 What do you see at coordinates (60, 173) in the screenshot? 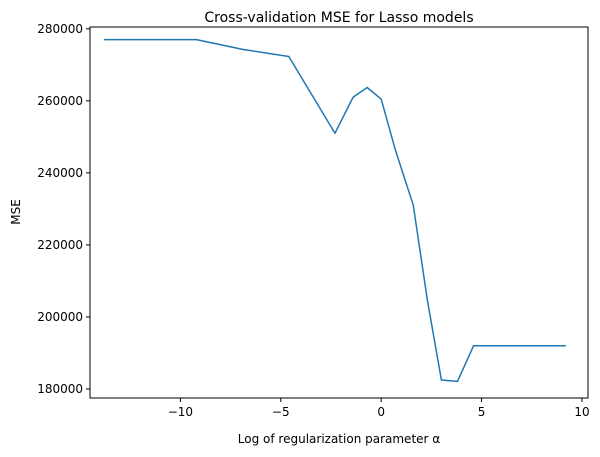
I see `y-tick-label: 240000` at bounding box center [60, 173].